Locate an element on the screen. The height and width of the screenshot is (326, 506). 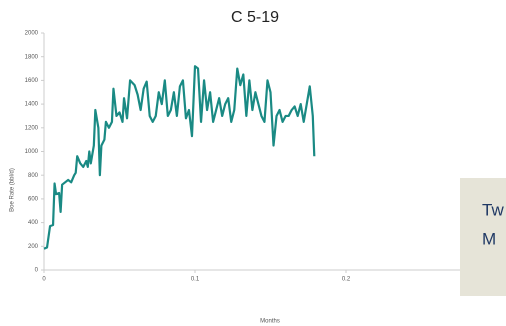
y-tick-label: 1000 is located at coordinates (32, 152).